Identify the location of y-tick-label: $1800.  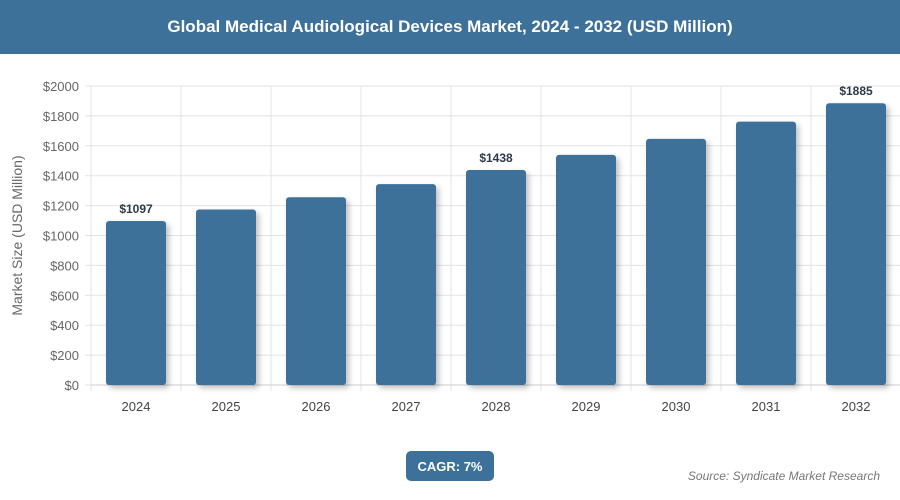
(61, 116).